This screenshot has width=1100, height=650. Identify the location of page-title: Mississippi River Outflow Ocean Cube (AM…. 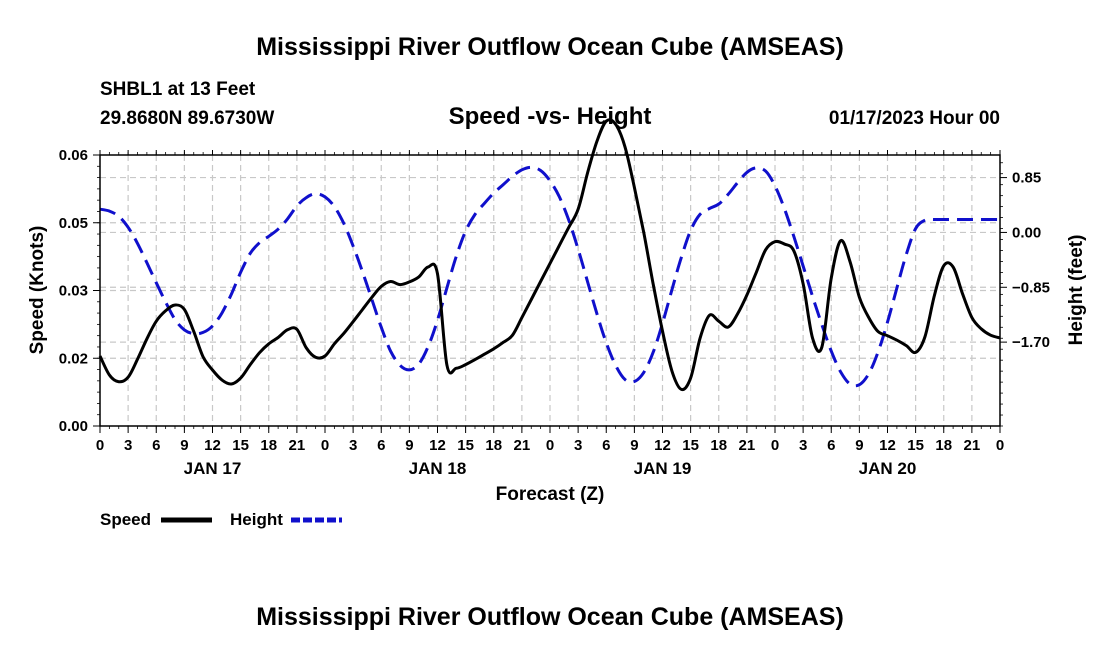
(550, 47).